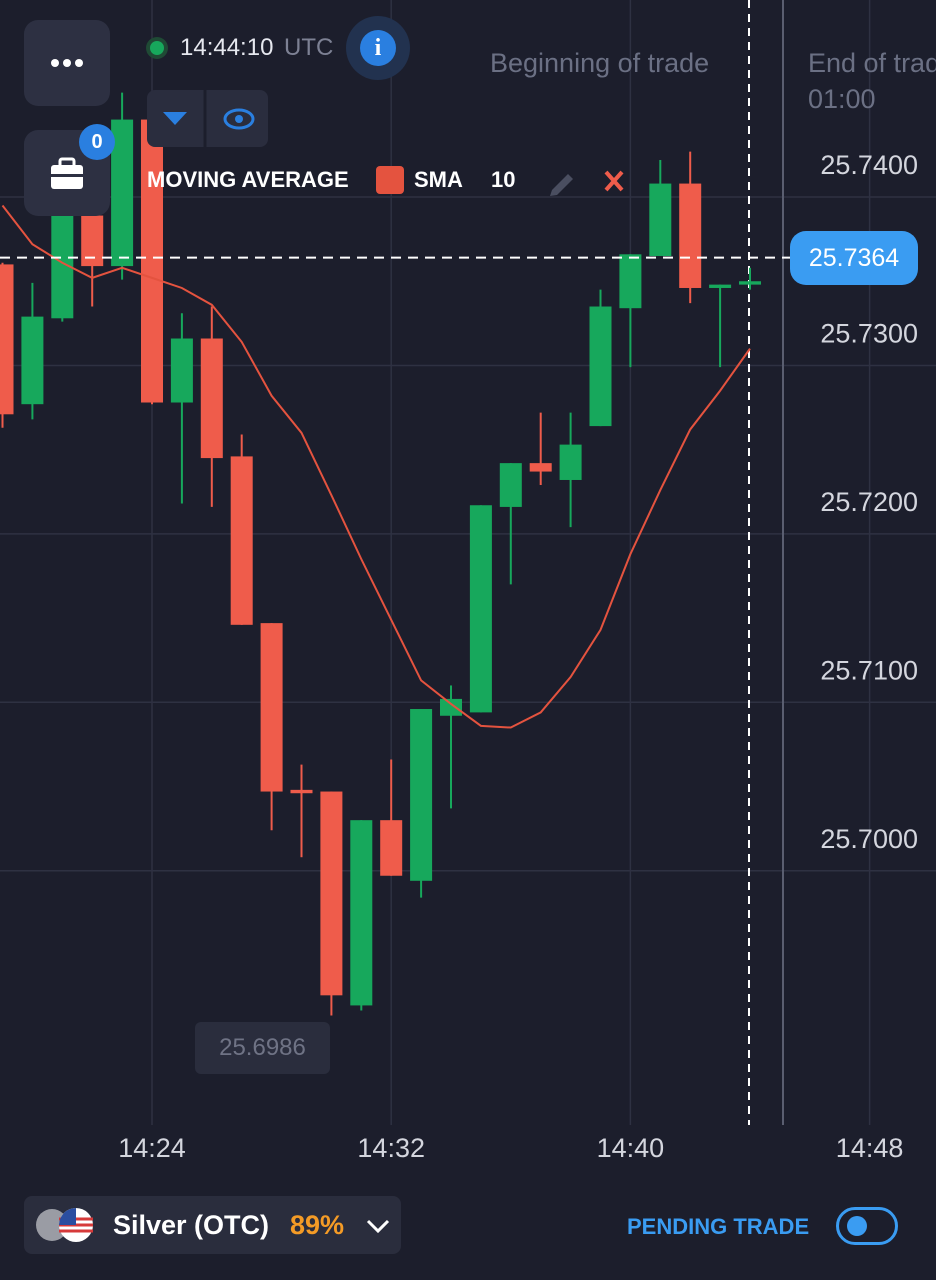  What do you see at coordinates (227, 47) in the screenshot?
I see `clock: 14:44:10` at bounding box center [227, 47].